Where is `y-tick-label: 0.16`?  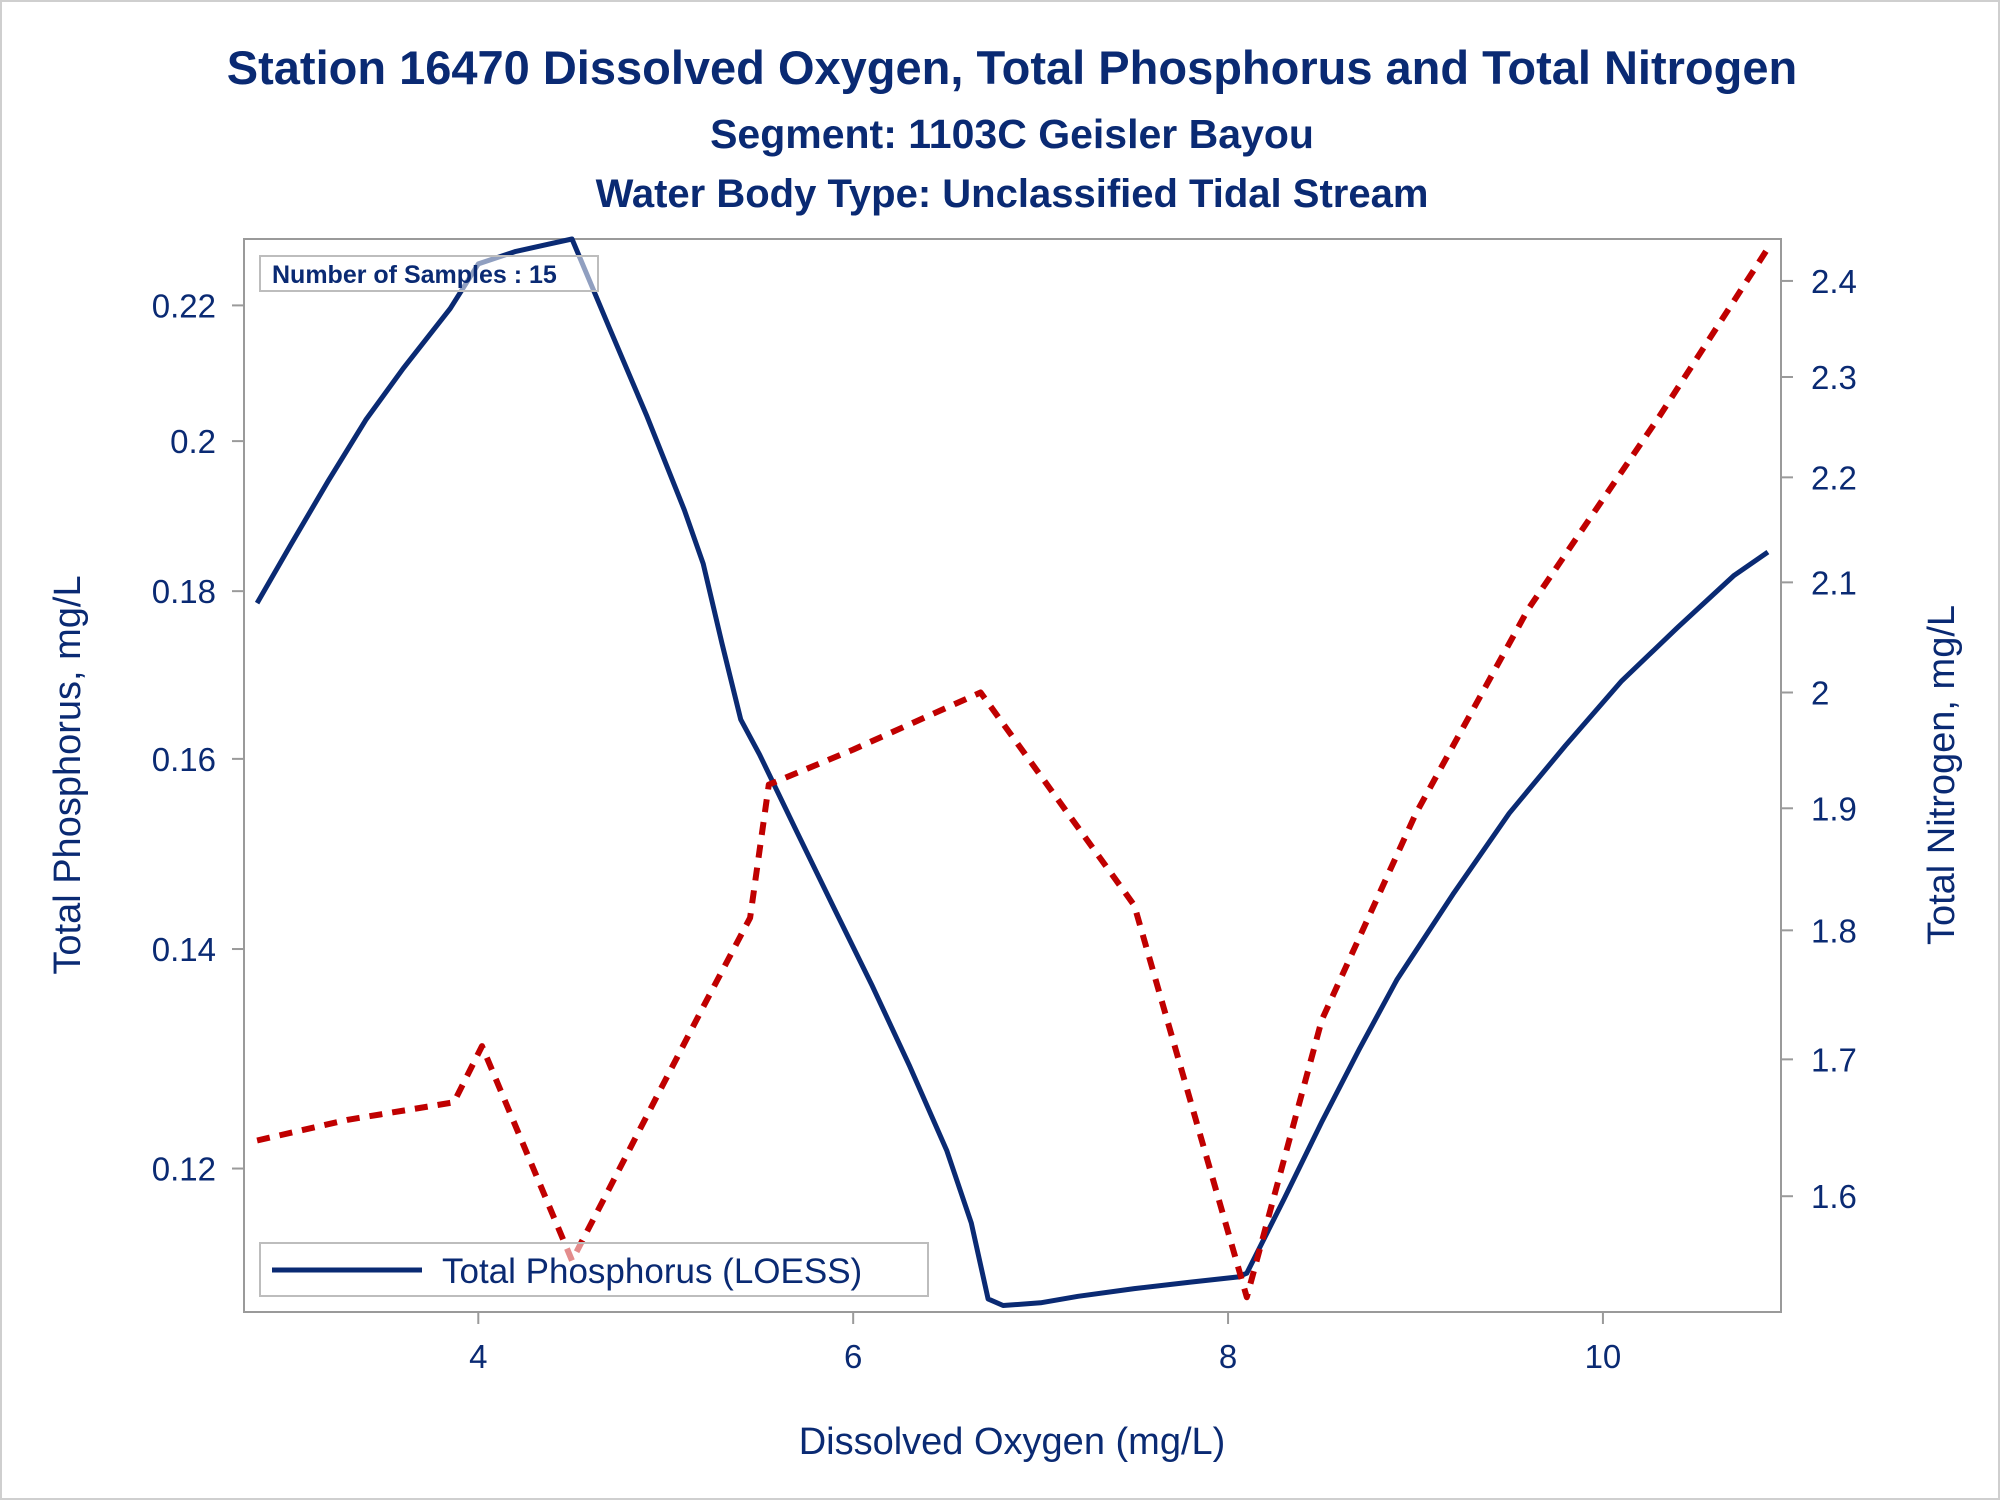
y-tick-label: 0.16 is located at coordinates (184, 759).